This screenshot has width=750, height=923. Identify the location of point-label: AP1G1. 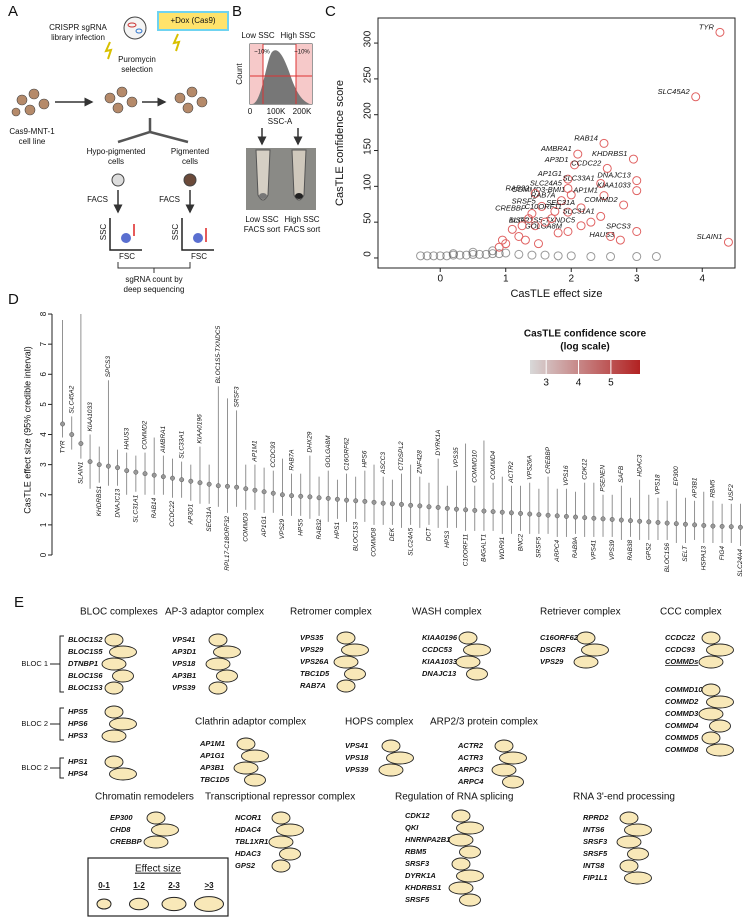
(549, 173).